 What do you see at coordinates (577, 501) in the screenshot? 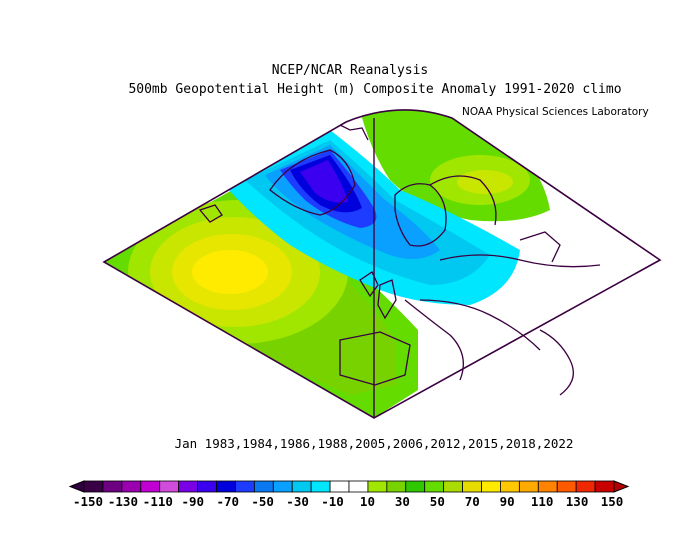
I see `colorbar-tick-label: 130` at bounding box center [577, 501].